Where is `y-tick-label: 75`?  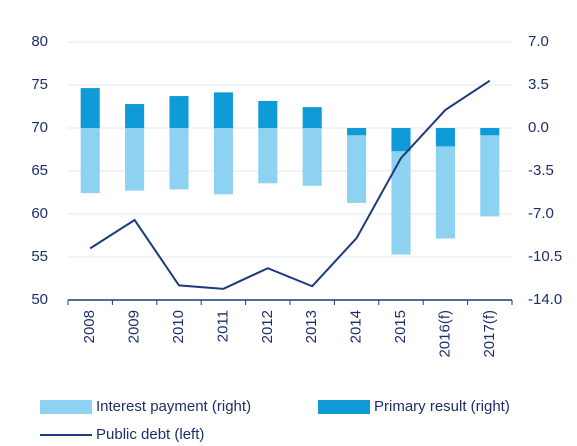 y-tick-label: 75 is located at coordinates (39, 84).